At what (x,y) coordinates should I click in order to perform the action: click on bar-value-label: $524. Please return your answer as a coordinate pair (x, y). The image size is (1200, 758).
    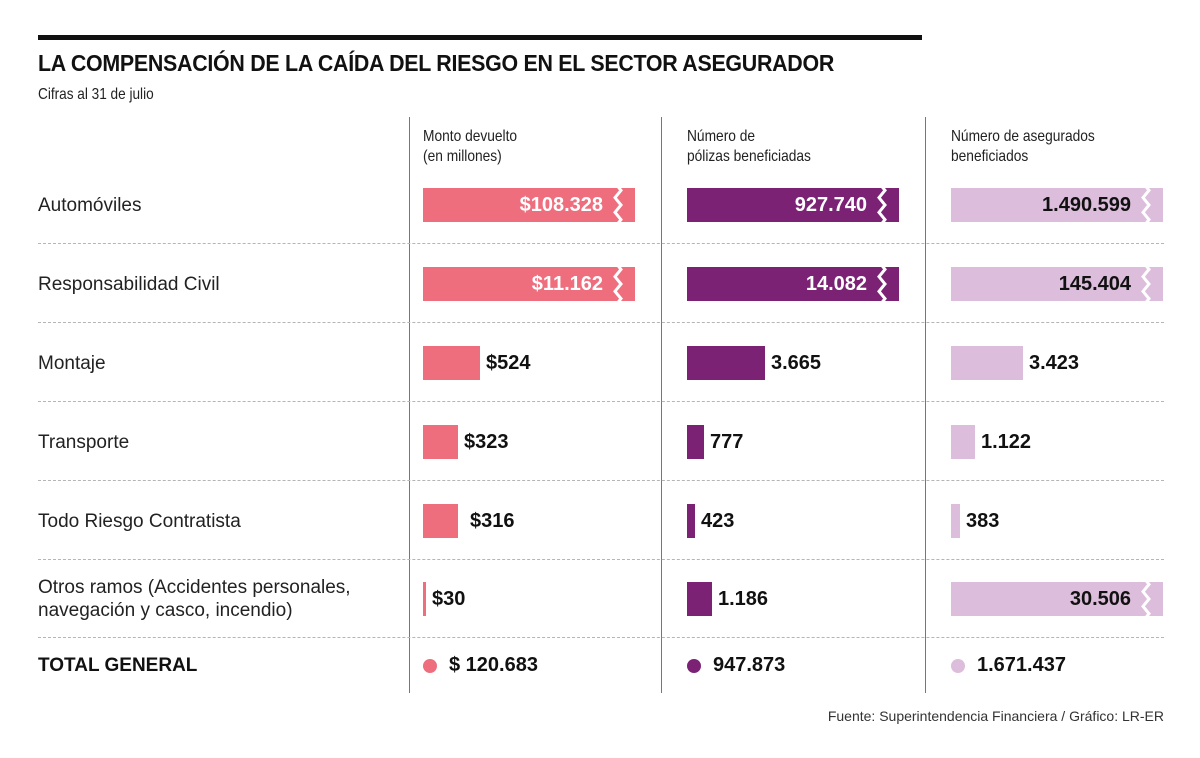
    Looking at the image, I should click on (508, 363).